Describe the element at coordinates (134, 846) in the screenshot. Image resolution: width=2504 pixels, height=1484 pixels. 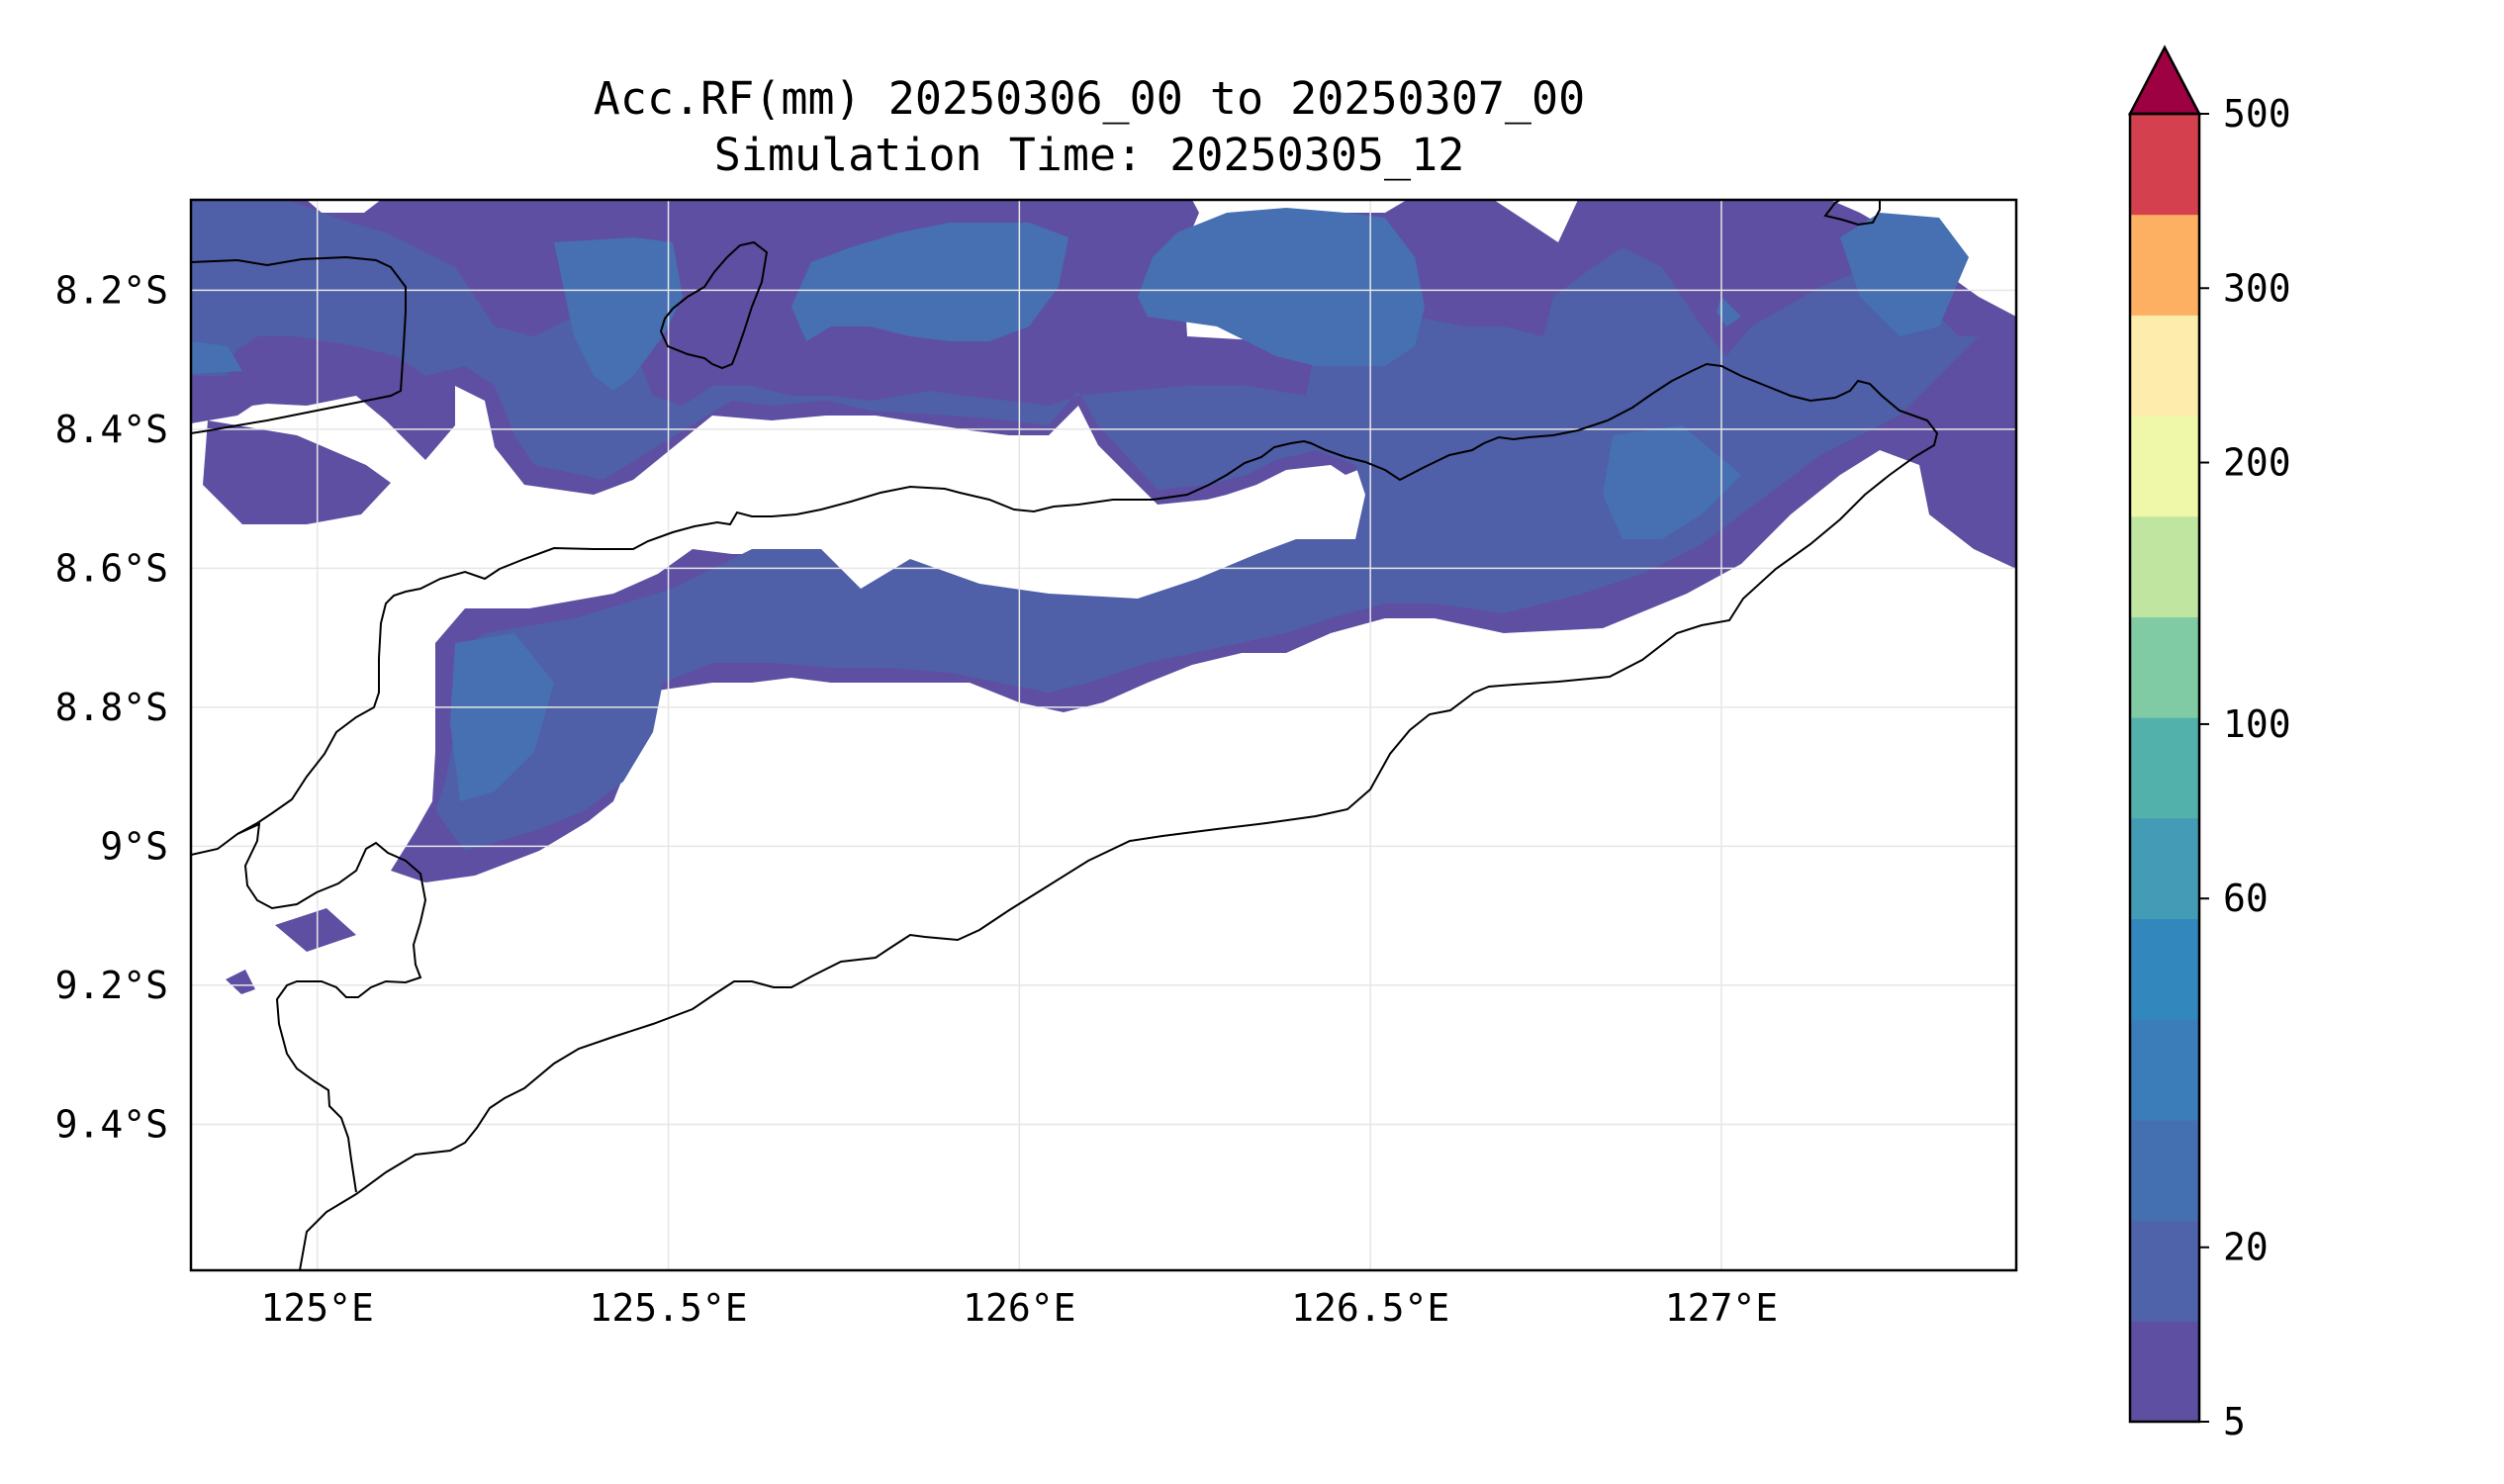
I see `y-tick-label: 9°S` at that location.